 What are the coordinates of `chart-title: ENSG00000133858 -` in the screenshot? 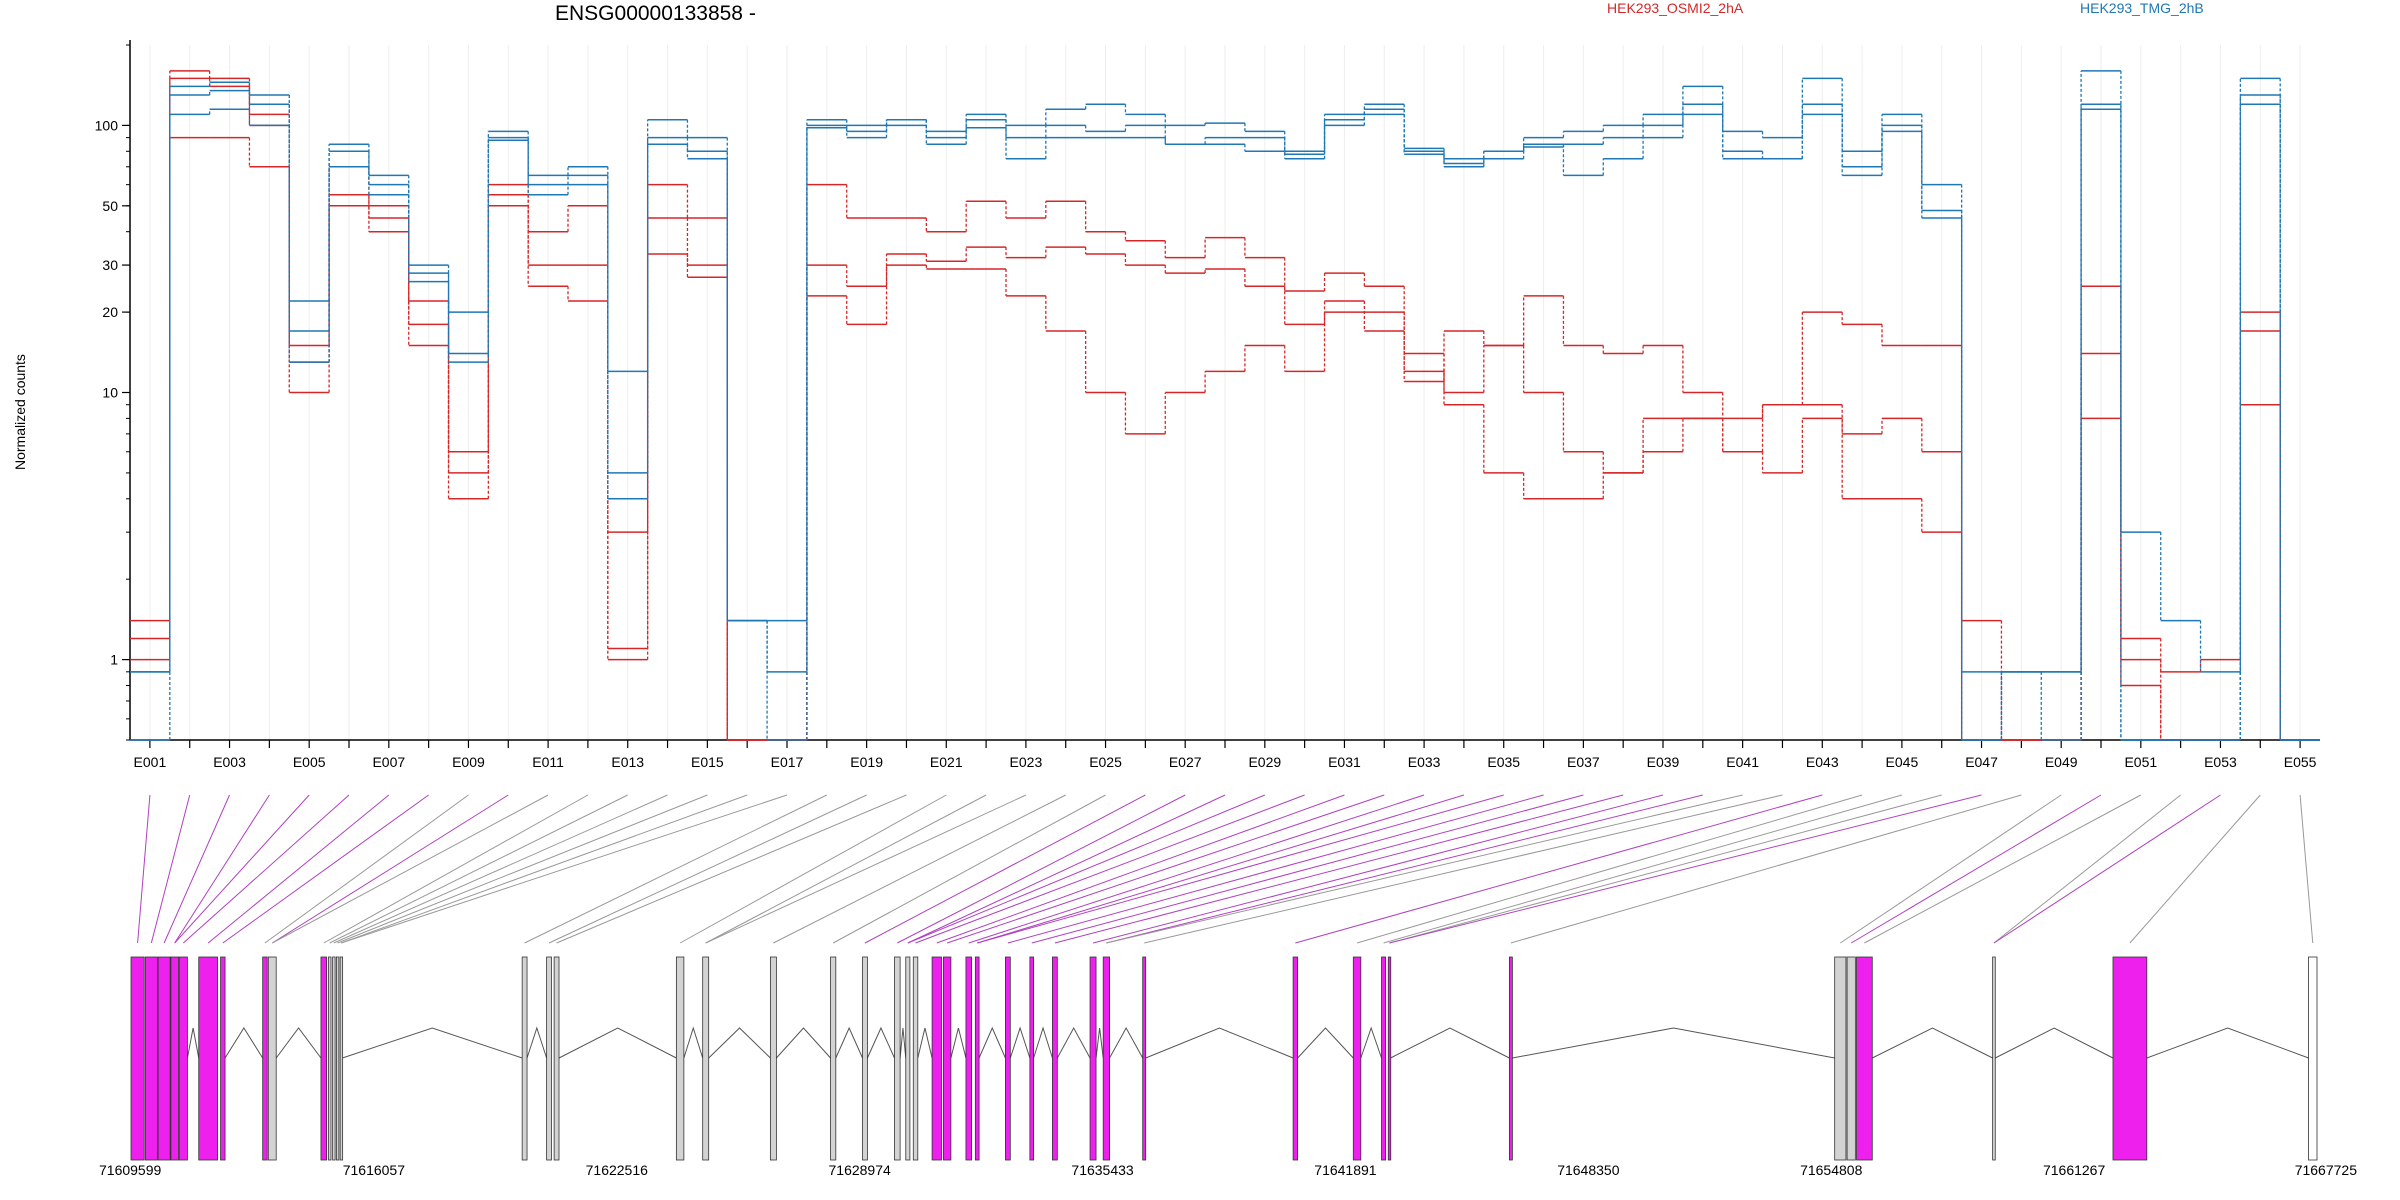 It's located at (655, 13).